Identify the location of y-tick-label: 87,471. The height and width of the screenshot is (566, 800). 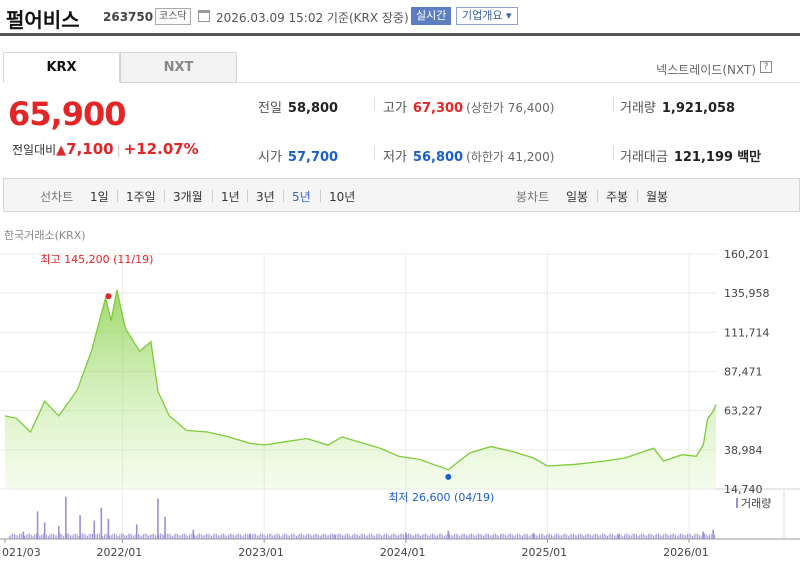
(743, 371).